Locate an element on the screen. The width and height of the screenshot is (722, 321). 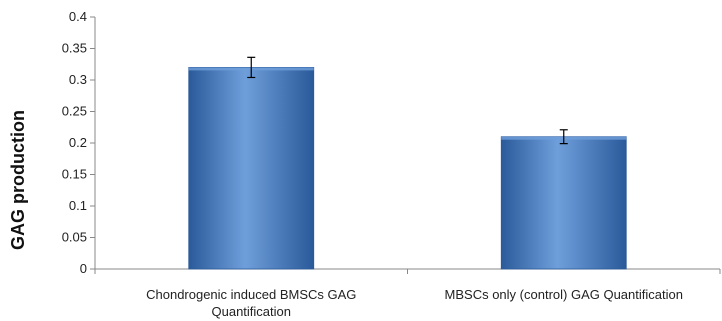
y-tick-label: 0.1 is located at coordinates (78, 205).